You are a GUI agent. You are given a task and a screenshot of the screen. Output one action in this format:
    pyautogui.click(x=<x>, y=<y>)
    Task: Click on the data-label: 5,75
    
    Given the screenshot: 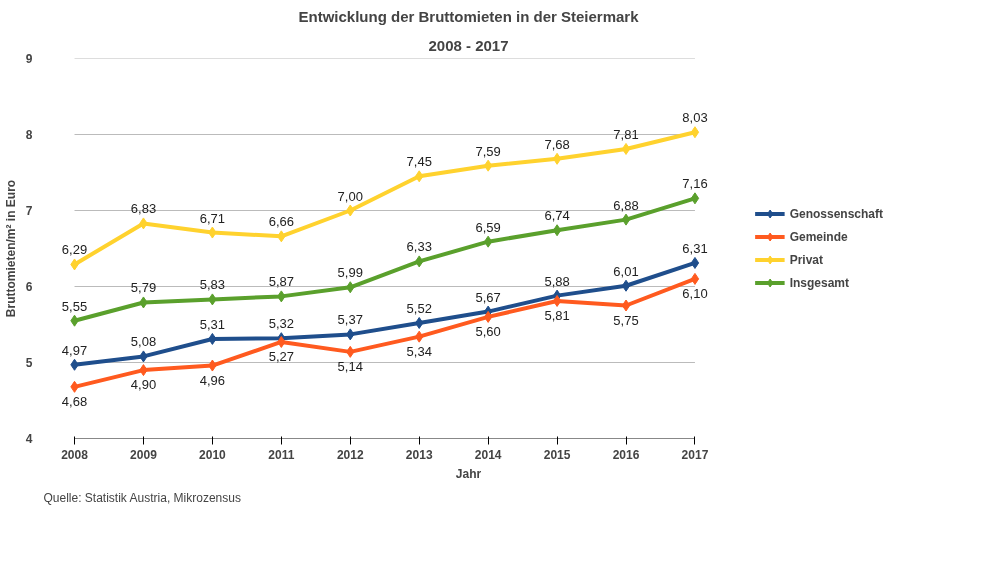 What is the action you would take?
    pyautogui.click(x=626, y=320)
    